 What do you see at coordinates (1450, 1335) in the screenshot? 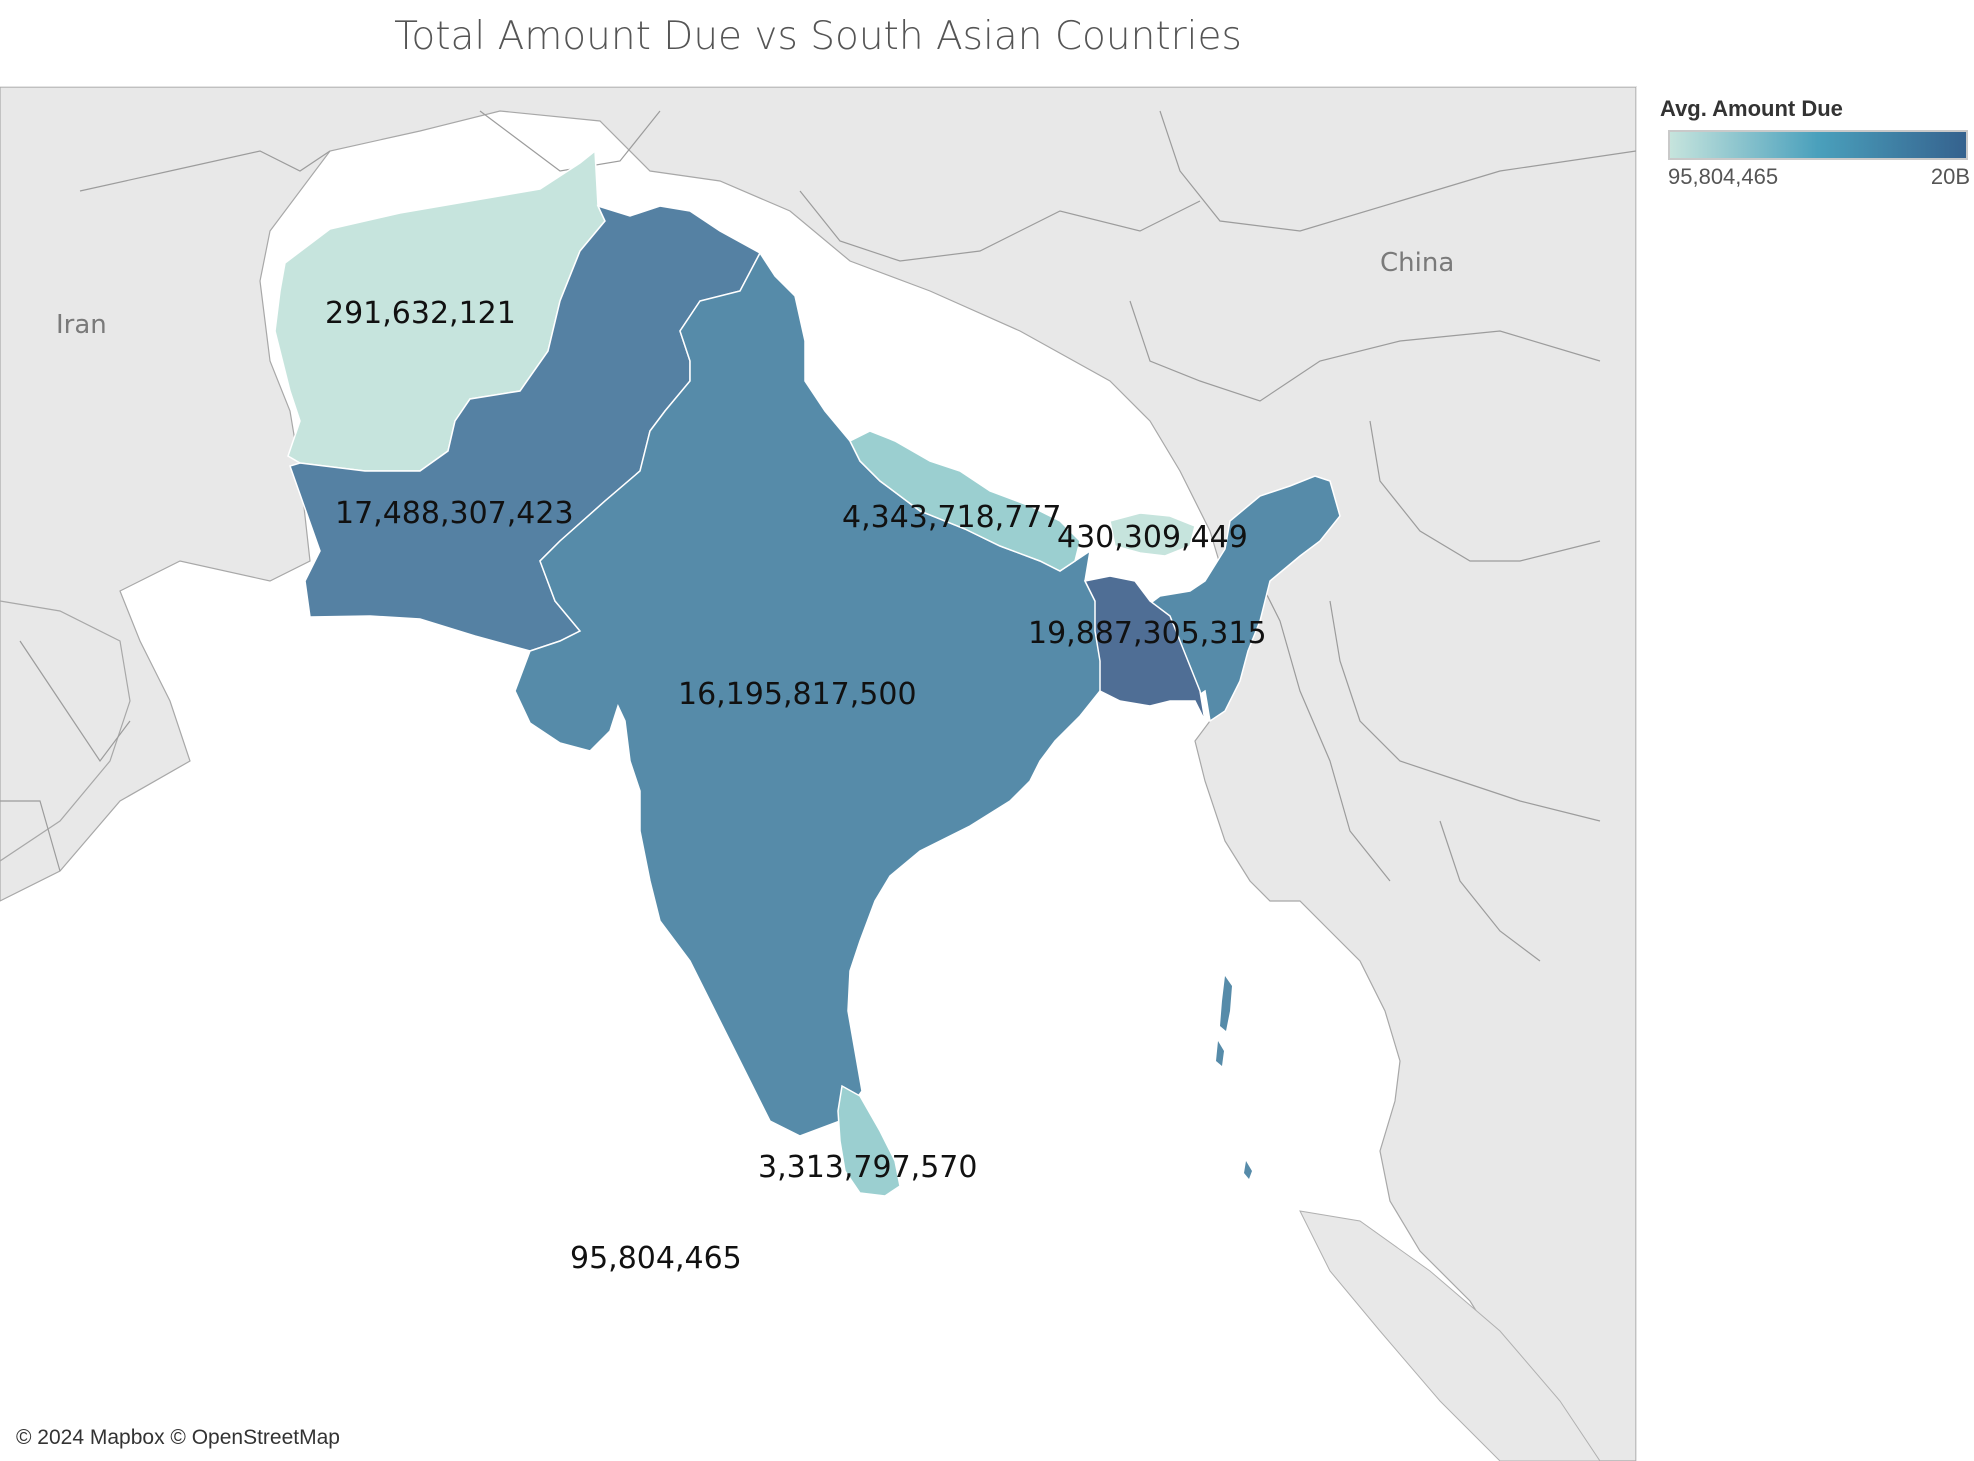
I see `land-mass-sumatra` at bounding box center [1450, 1335].